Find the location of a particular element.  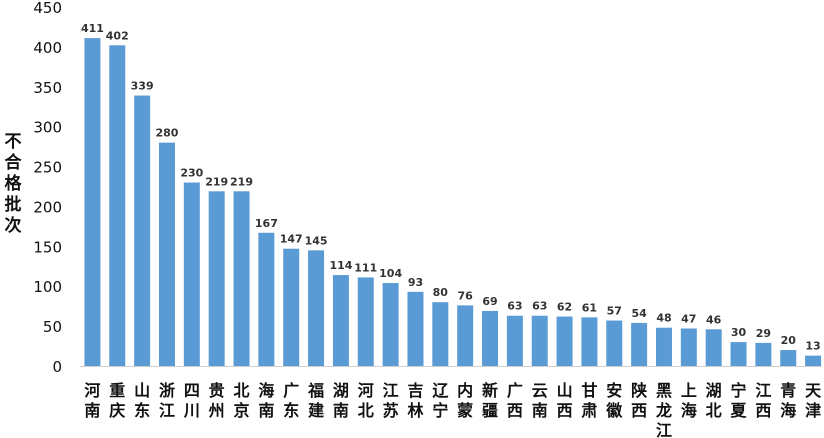

x-tick-label: 浙江 is located at coordinates (167, 400).